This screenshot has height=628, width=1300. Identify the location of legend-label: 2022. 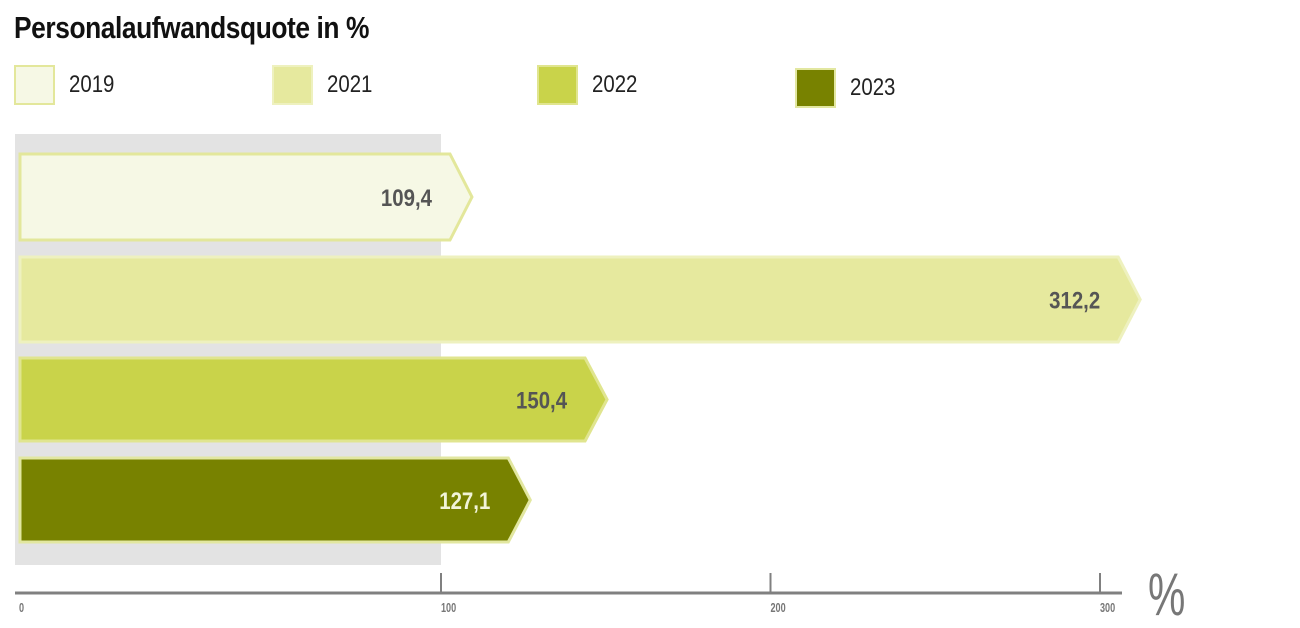
(615, 84).